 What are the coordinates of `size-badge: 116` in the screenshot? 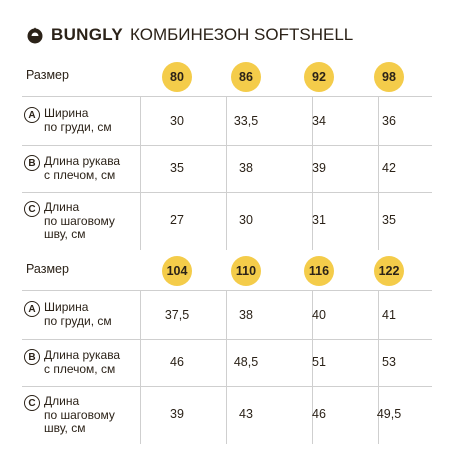 It's located at (319, 271).